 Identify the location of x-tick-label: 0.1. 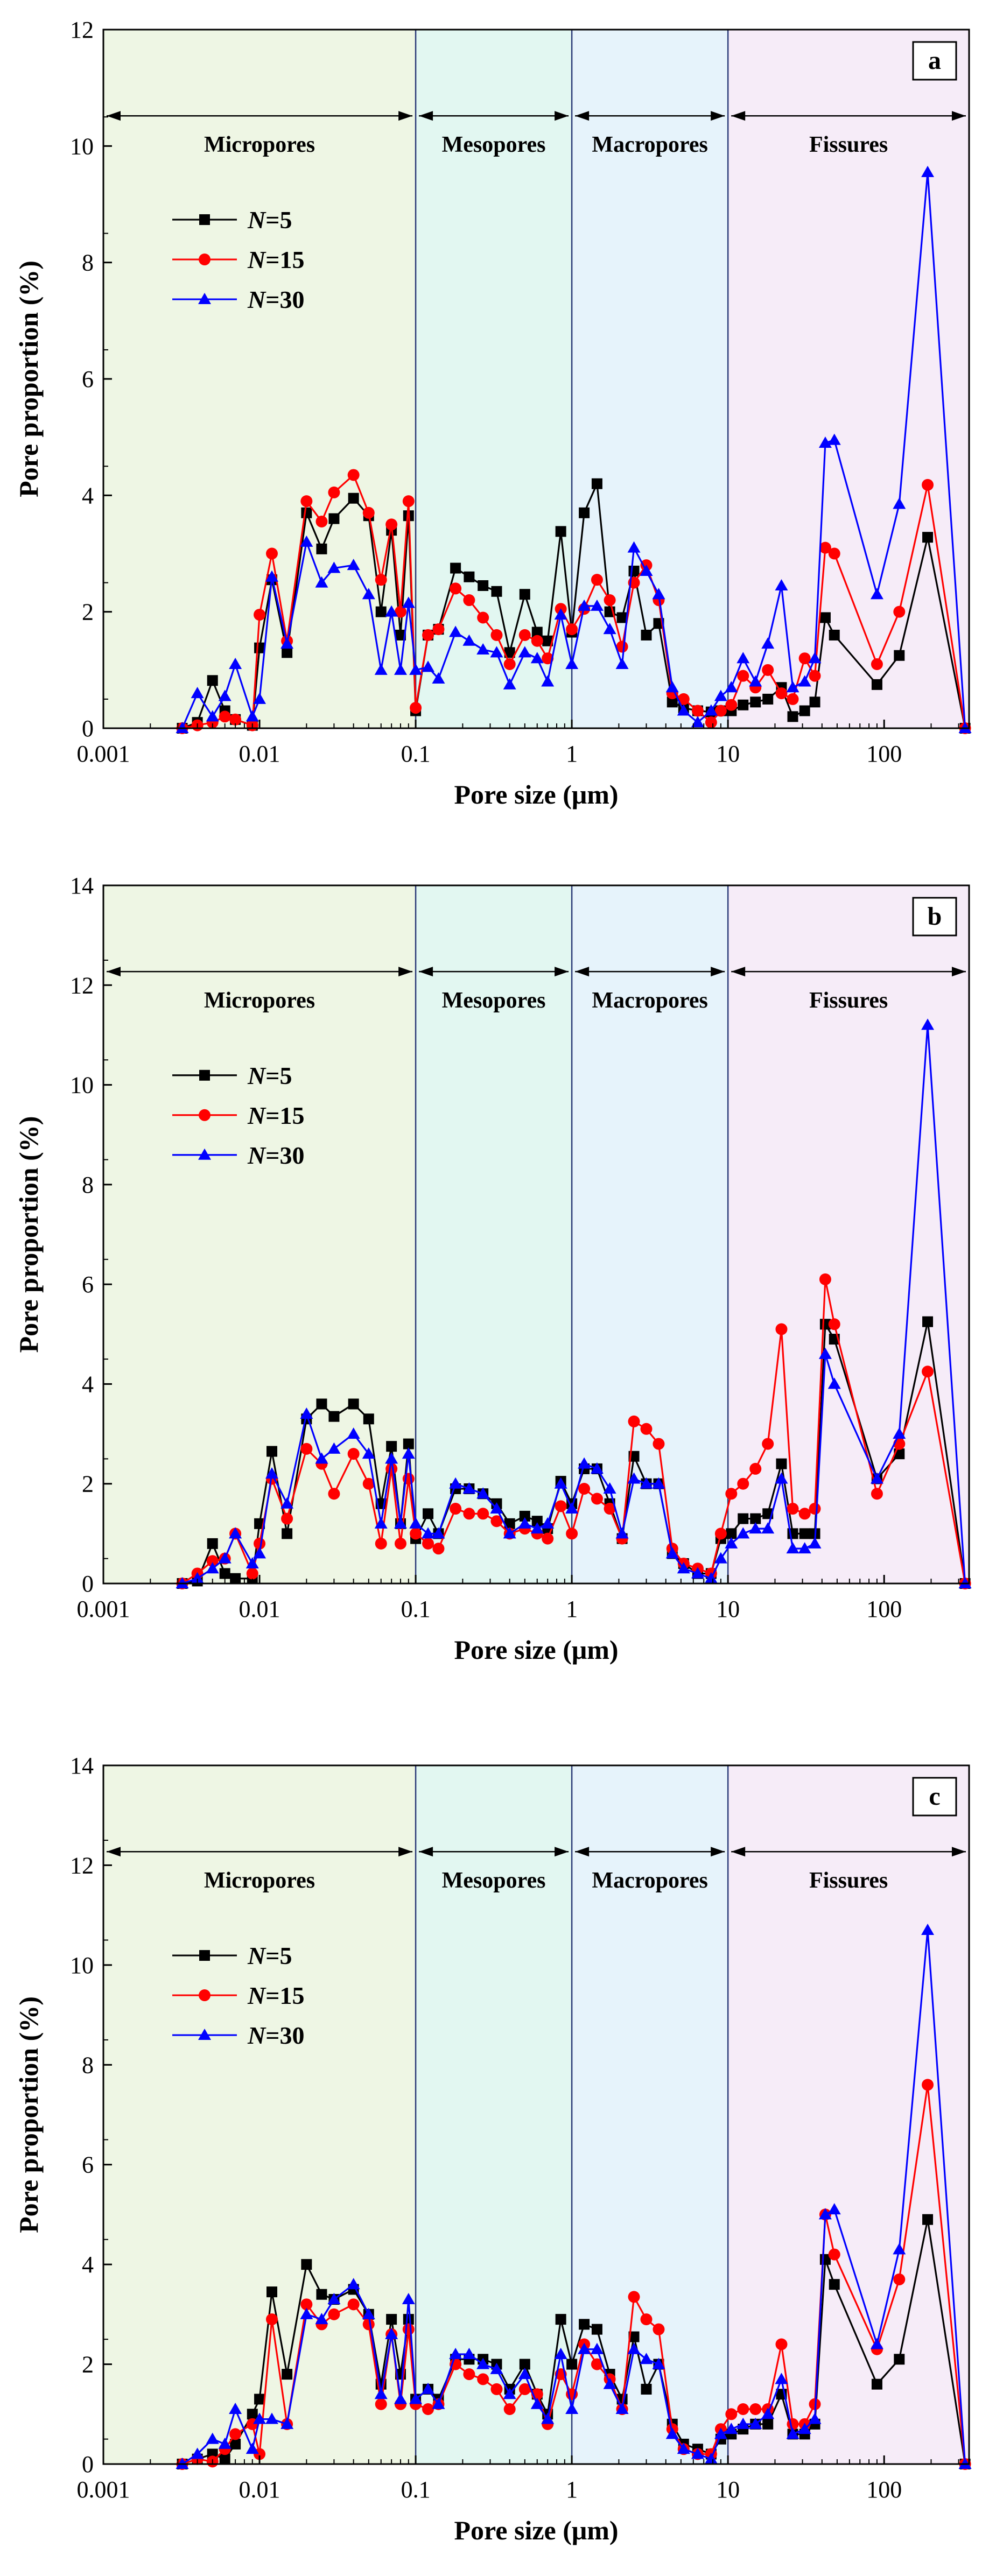
(416, 754).